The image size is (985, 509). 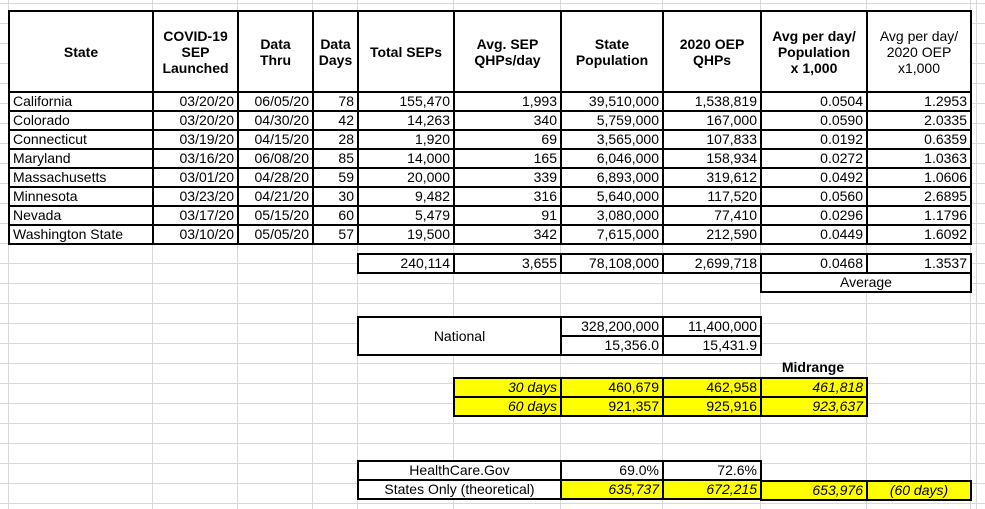 What do you see at coordinates (814, 158) in the screenshot?
I see `cell-avg-pop: 0.0272` at bounding box center [814, 158].